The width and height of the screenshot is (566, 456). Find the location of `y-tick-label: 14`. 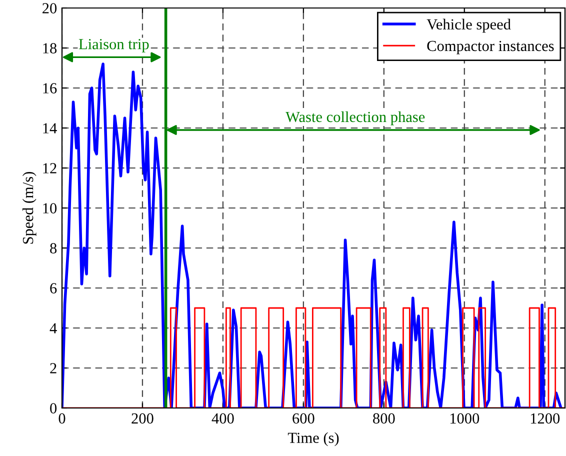

y-tick-label: 14 is located at coordinates (50, 128).